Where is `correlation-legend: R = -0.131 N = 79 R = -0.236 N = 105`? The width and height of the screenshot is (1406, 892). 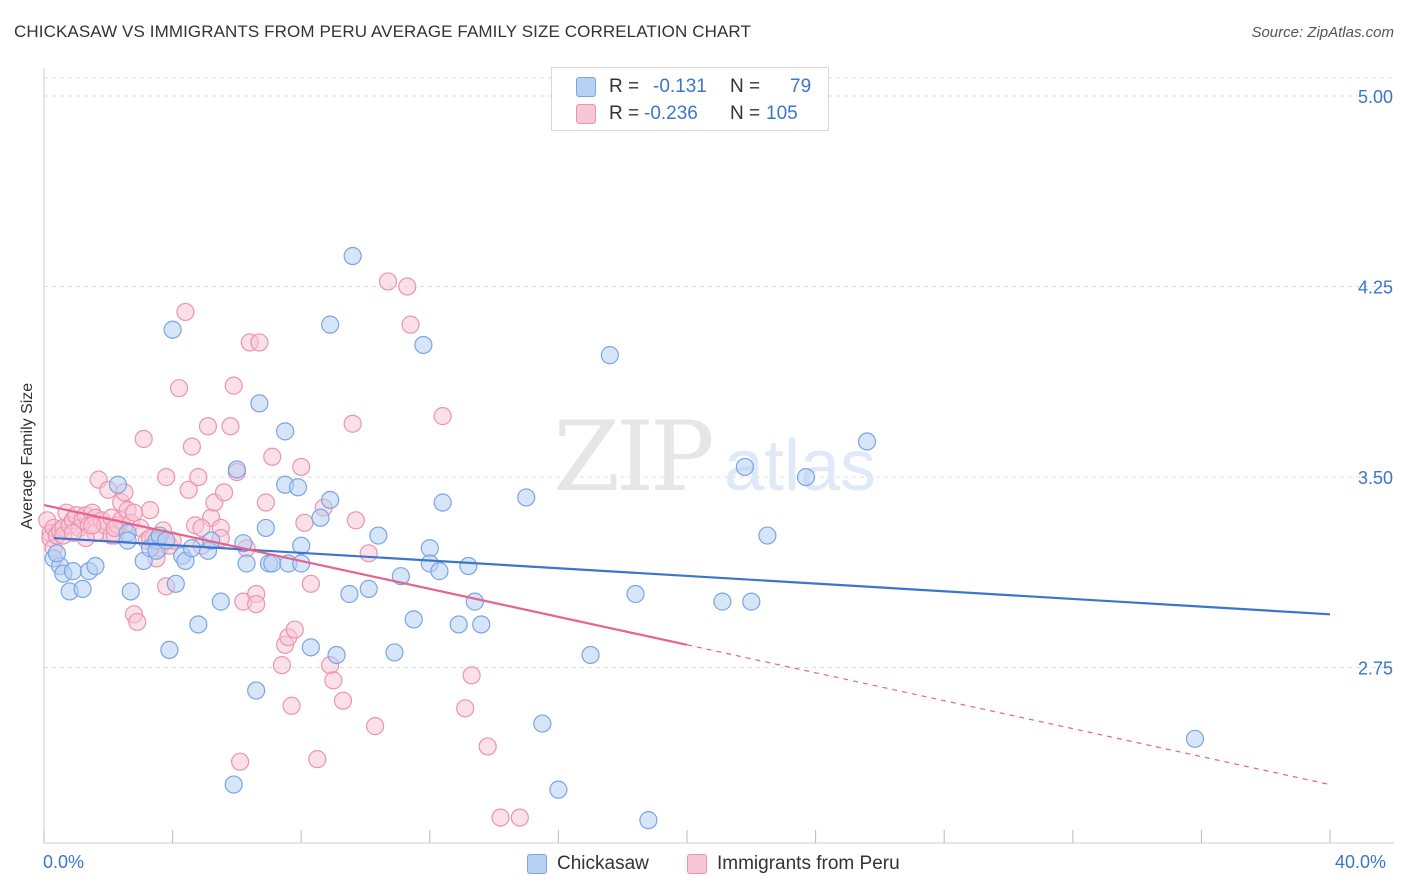 correlation-legend: R = -0.131 N = 79 R = -0.236 N = 105 is located at coordinates (690, 99).